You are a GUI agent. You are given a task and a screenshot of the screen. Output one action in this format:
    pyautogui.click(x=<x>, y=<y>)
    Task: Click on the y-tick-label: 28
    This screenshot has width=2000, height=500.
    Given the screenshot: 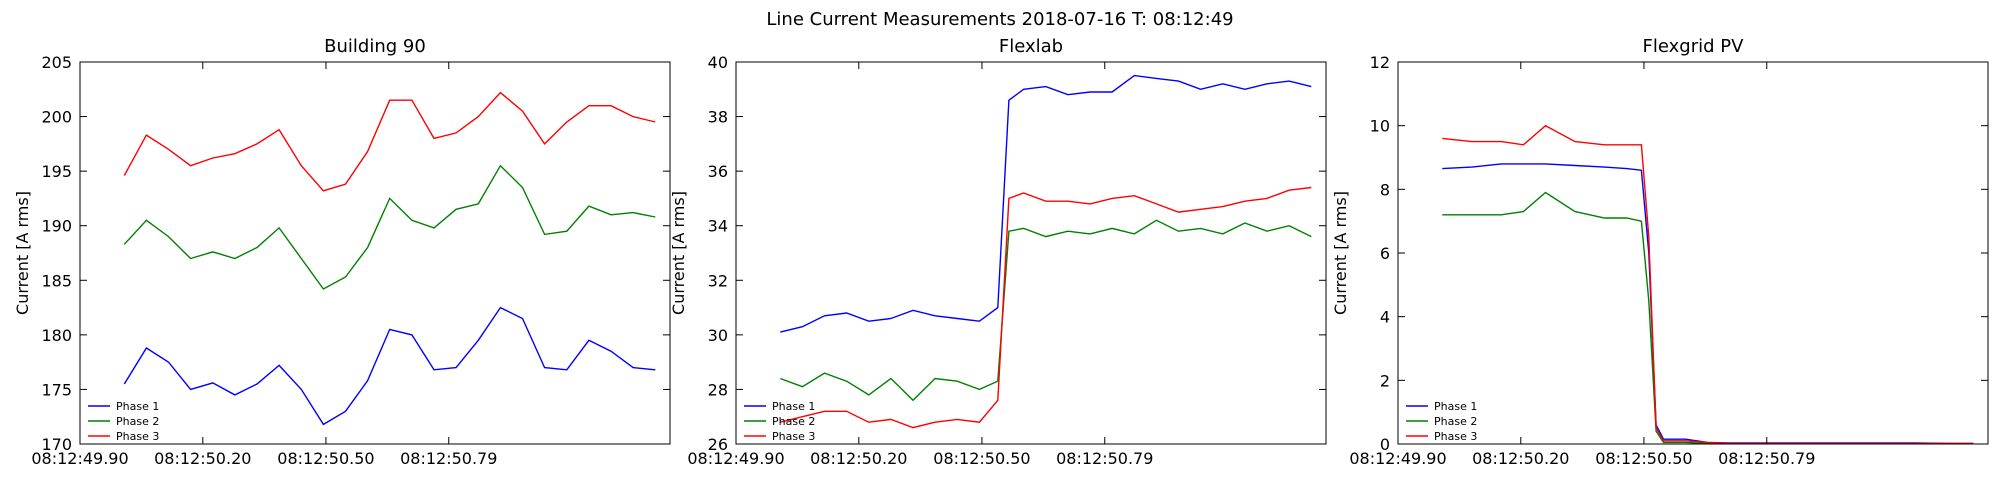 What is the action you would take?
    pyautogui.click(x=718, y=389)
    